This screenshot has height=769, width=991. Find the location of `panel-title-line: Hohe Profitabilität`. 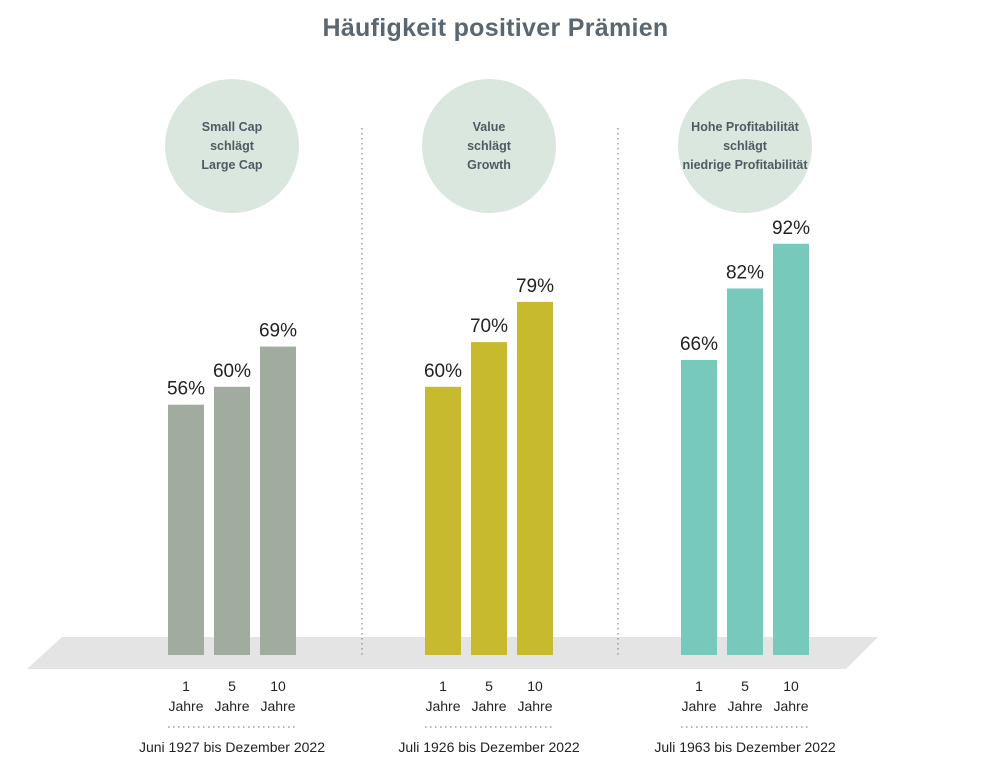

panel-title-line: Hohe Profitabilität is located at coordinates (745, 127).